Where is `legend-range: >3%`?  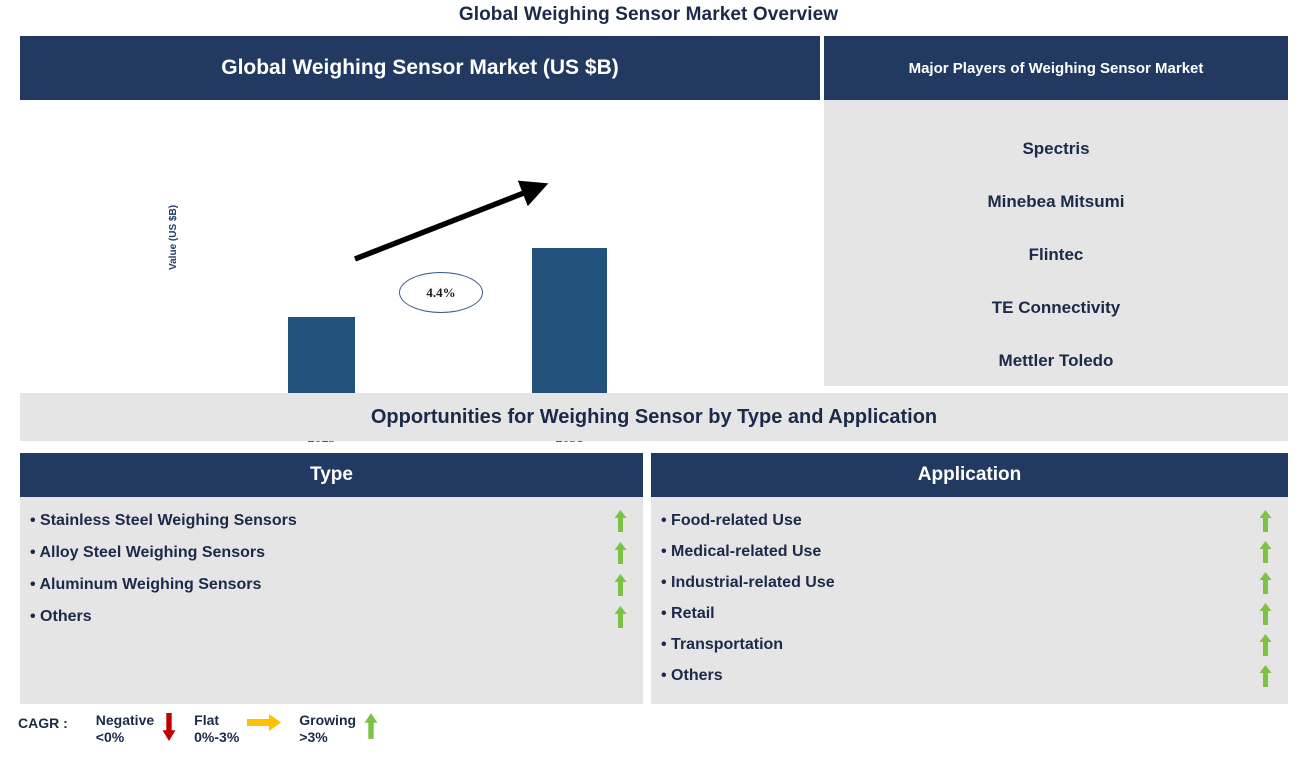
legend-range: >3% is located at coordinates (313, 737).